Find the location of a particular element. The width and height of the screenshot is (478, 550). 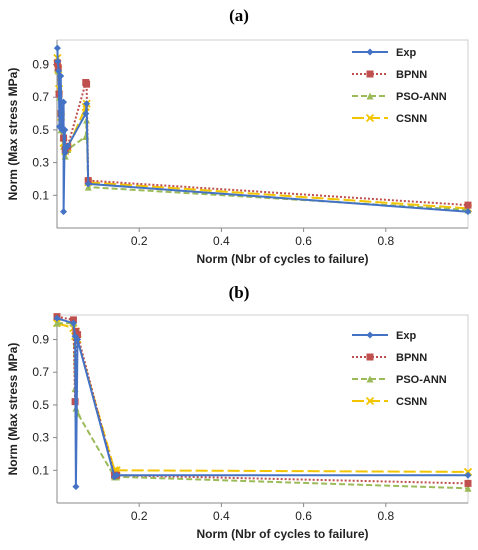

a-legend: Exp BPNN PSO-ANN CSNN is located at coordinates (399, 86).